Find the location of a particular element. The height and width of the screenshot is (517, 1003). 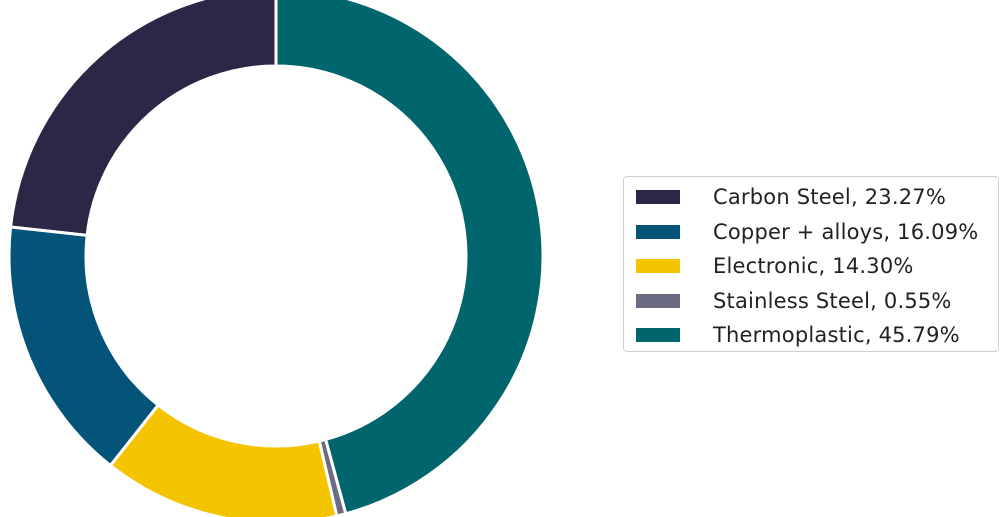

donut-wedge-carbon-steel is located at coordinates (143, 118).